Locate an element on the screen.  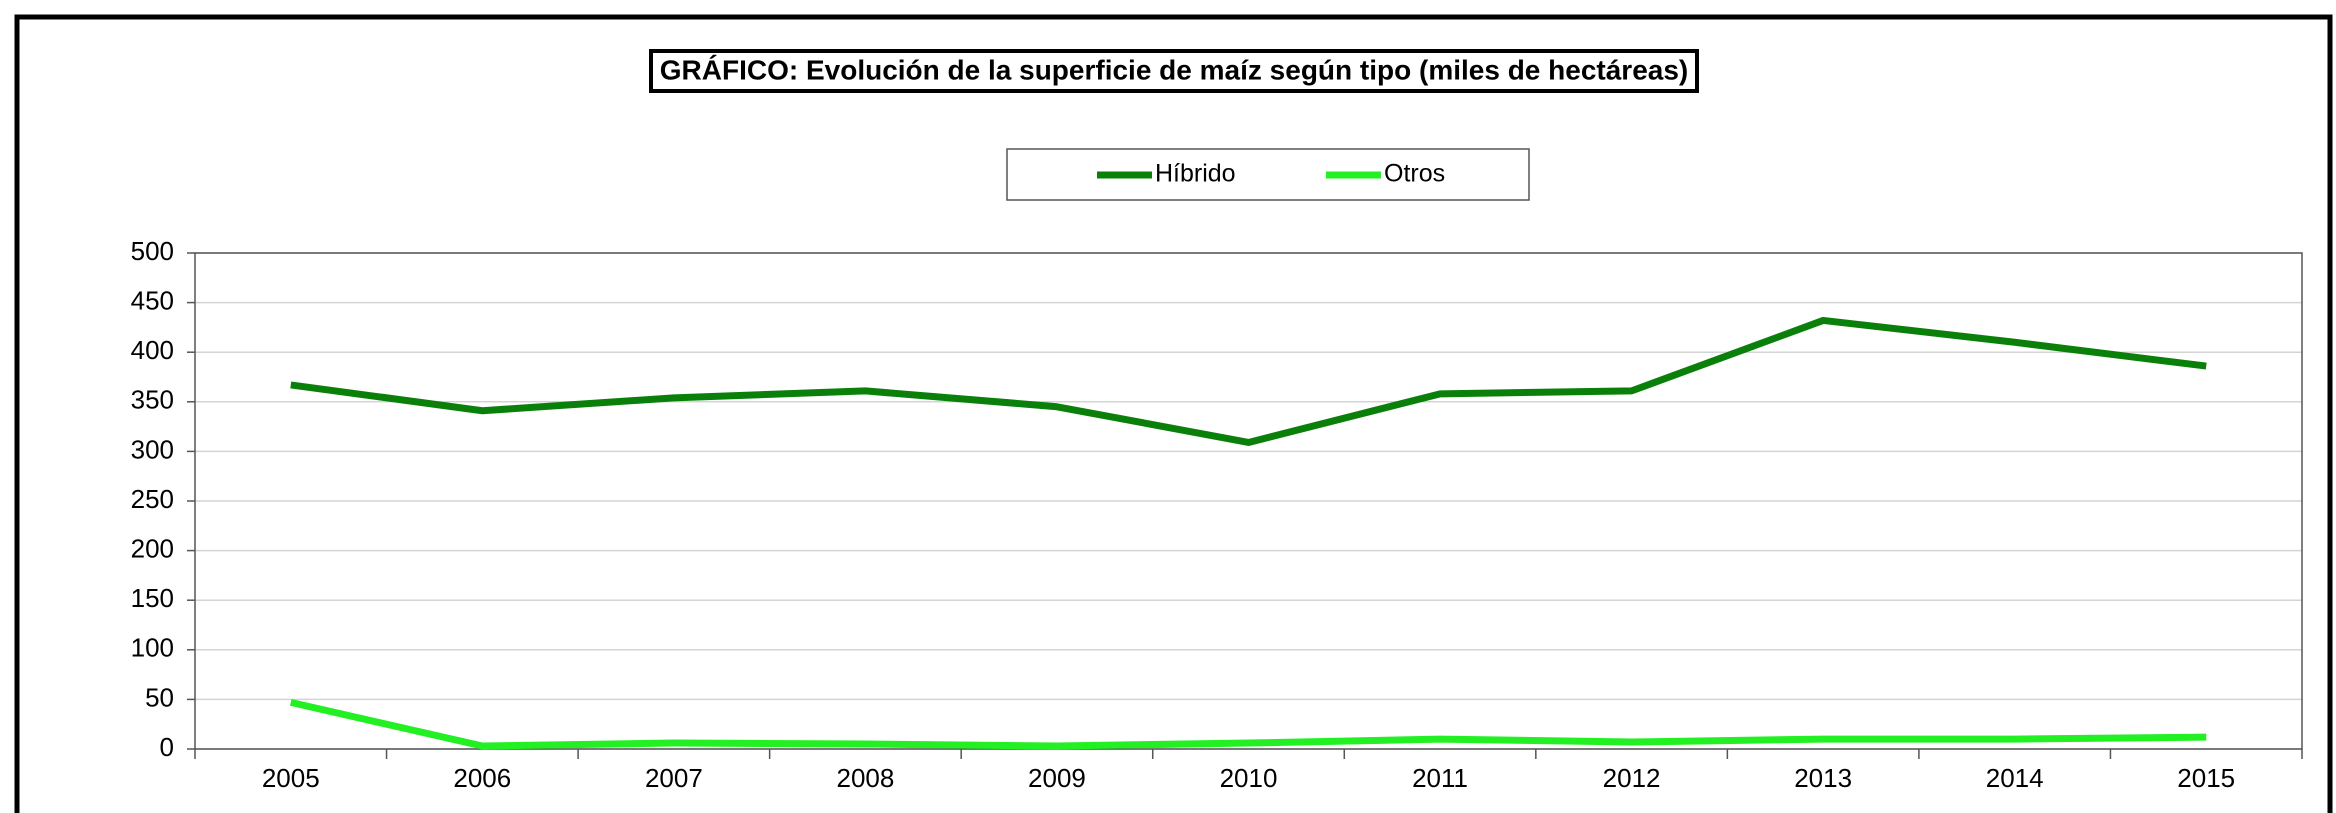
x-tick-label: 2007 is located at coordinates (674, 778).